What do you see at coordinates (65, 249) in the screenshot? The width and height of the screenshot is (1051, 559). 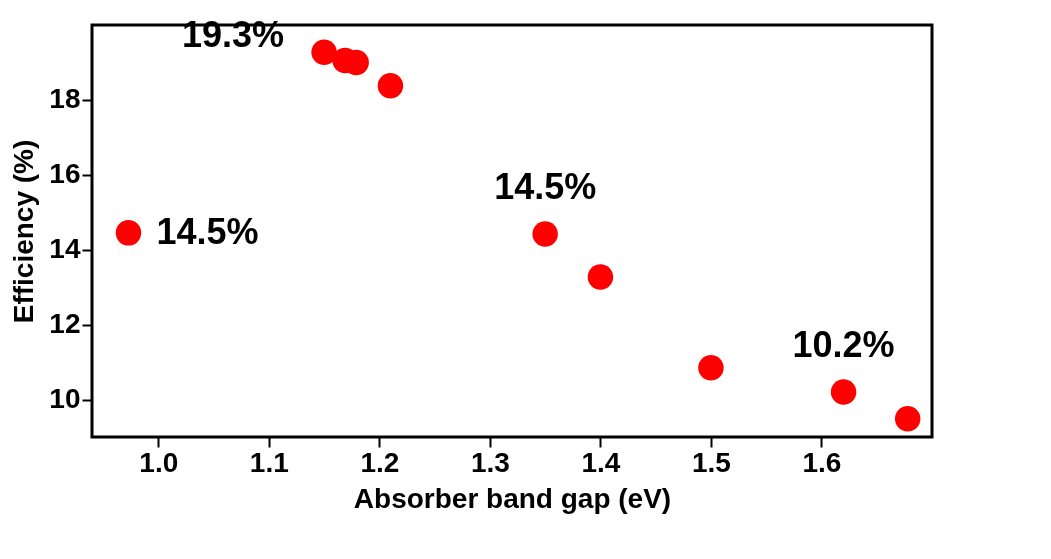 I see `y-tick-label: 14` at bounding box center [65, 249].